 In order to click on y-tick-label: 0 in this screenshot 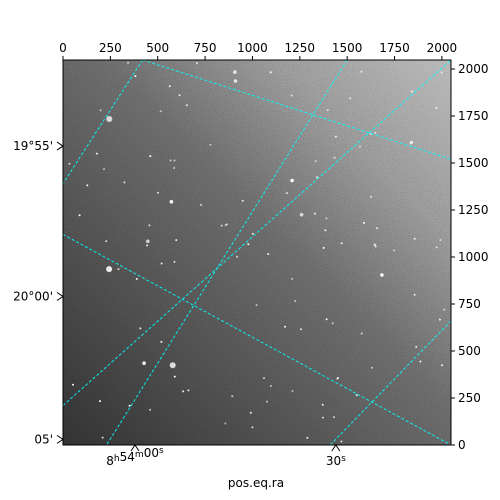, I will do `click(462, 445)`.